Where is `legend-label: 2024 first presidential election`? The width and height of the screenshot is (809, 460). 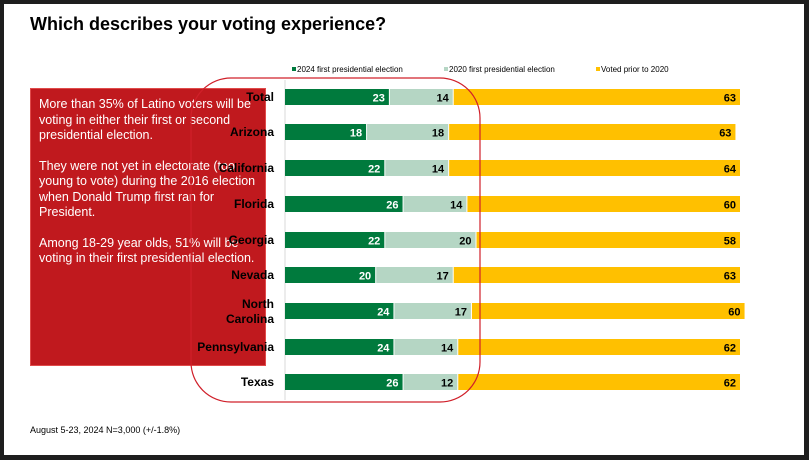
legend-label: 2024 first presidential election is located at coordinates (350, 69).